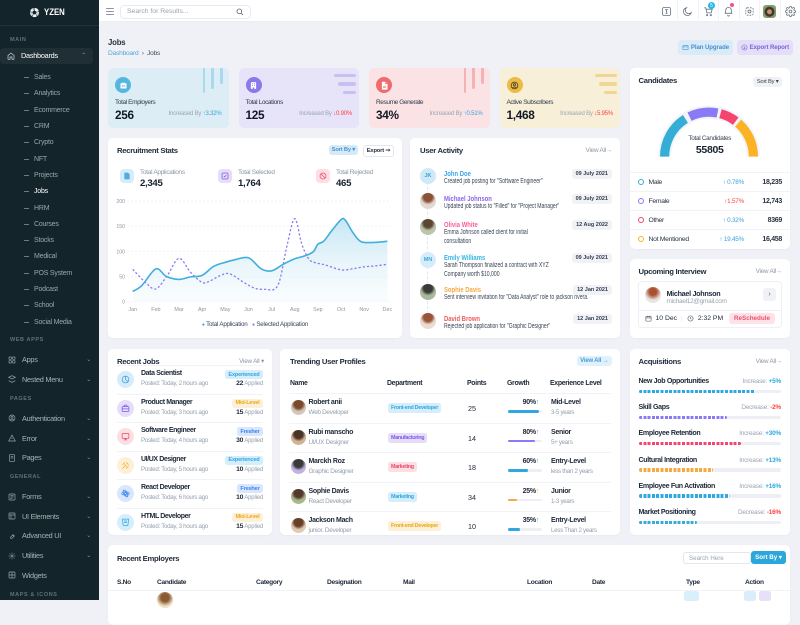 The image size is (800, 625). Describe the element at coordinates (122, 277) in the screenshot. I see `svg-text: 50` at that location.